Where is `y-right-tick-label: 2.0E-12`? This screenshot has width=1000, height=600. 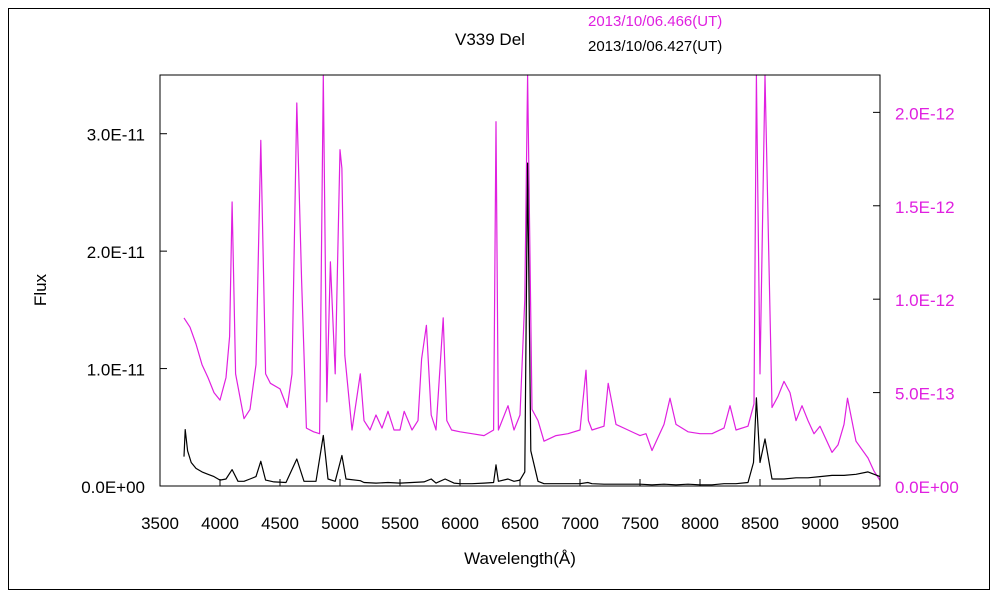
y-right-tick-label: 2.0E-12 is located at coordinates (925, 113).